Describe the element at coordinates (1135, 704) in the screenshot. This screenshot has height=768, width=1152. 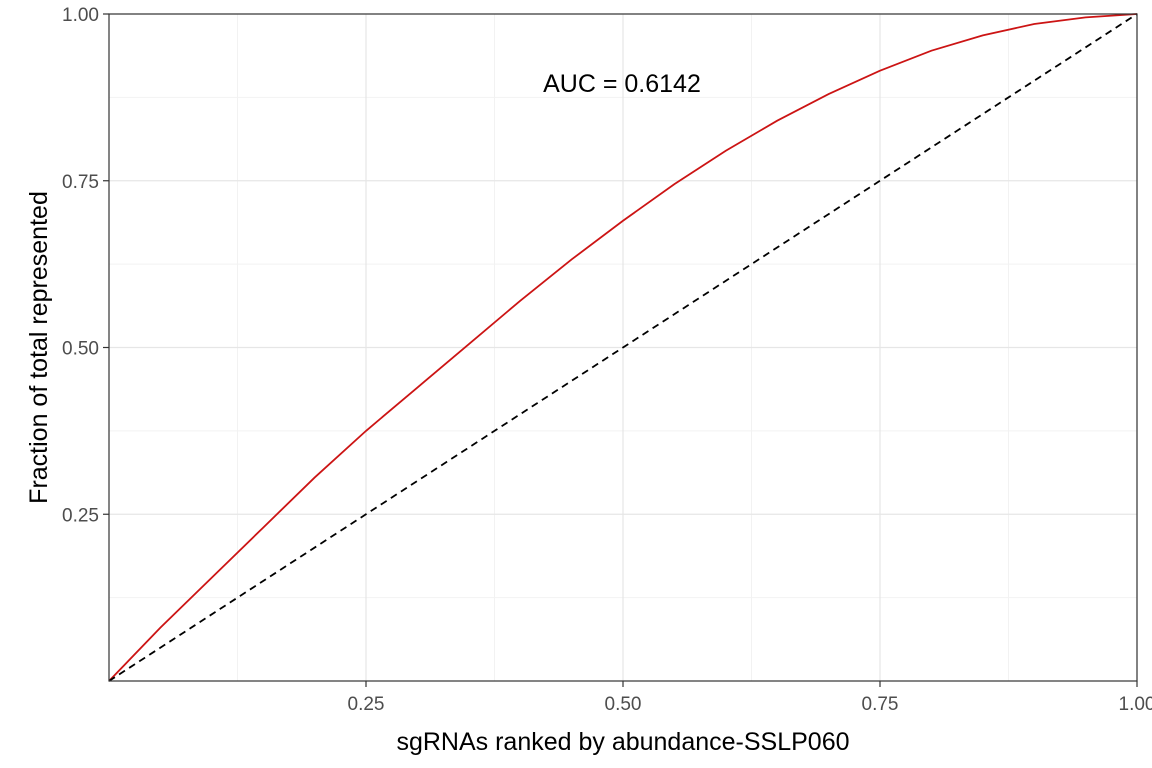
I see `x-tick-label: 1.00` at that location.